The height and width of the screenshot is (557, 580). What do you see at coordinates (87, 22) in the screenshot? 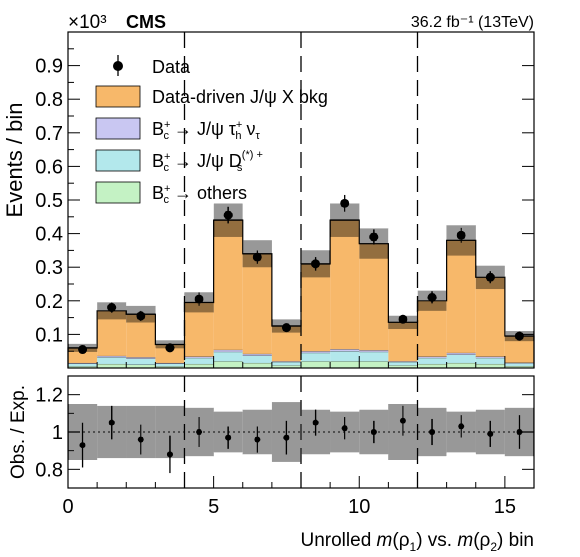
I see `multiplier-label: ×10³` at bounding box center [87, 22].